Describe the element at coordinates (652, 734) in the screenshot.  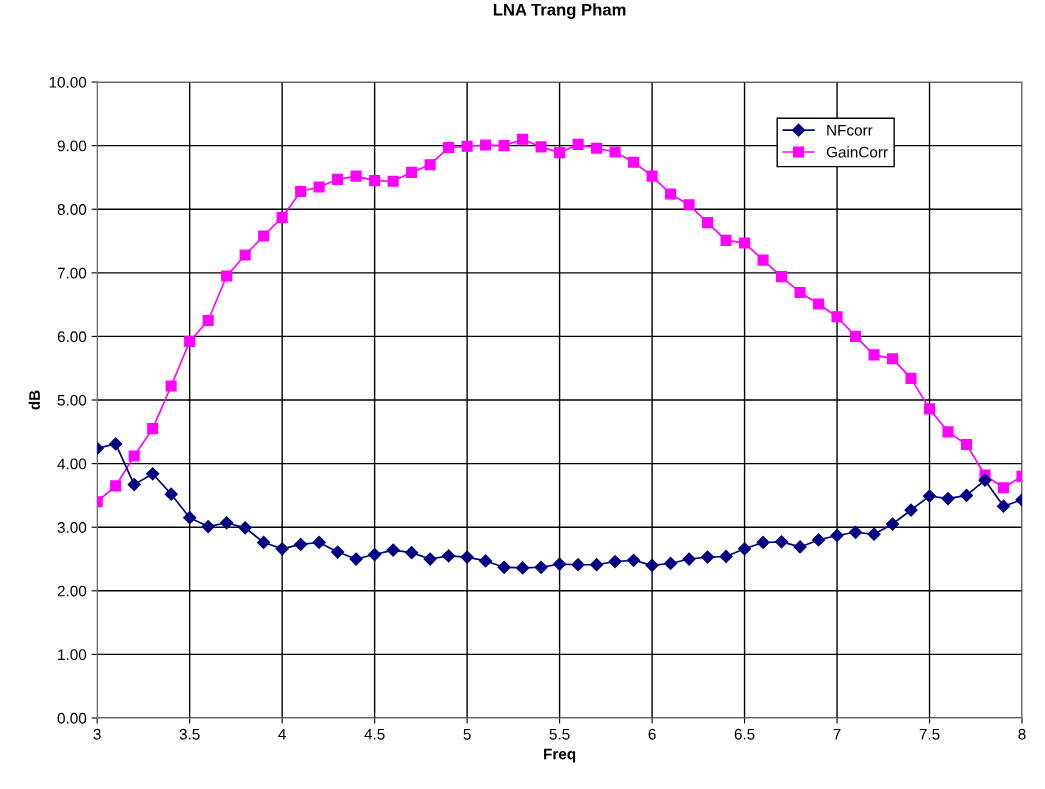
I see `x-tick-label: 6` at that location.